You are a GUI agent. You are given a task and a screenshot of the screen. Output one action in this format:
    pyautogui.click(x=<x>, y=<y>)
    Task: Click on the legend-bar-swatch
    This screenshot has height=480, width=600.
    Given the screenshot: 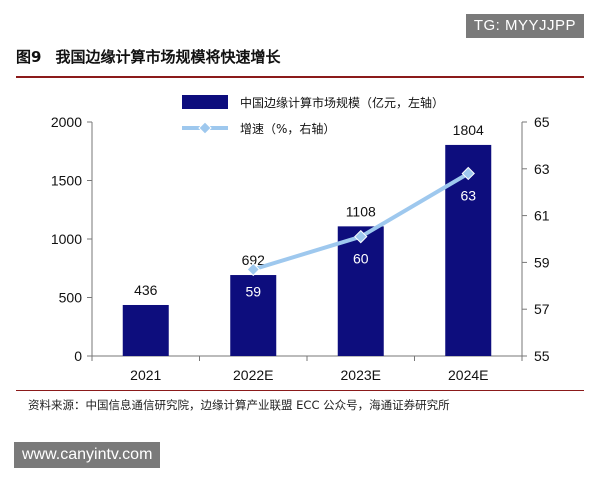 What is the action you would take?
    pyautogui.click(x=205, y=102)
    